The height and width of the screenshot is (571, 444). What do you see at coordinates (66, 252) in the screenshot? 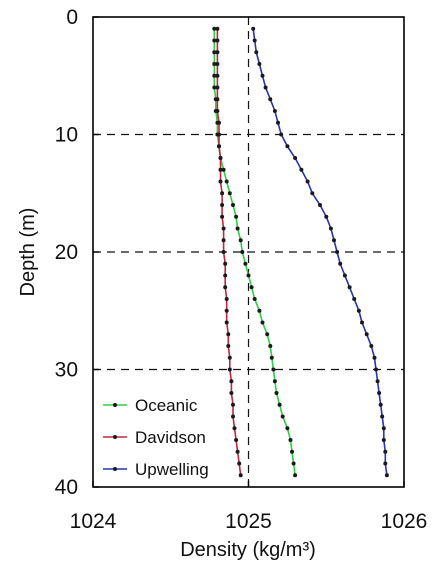
I see `y-tick-label: 20` at bounding box center [66, 252].